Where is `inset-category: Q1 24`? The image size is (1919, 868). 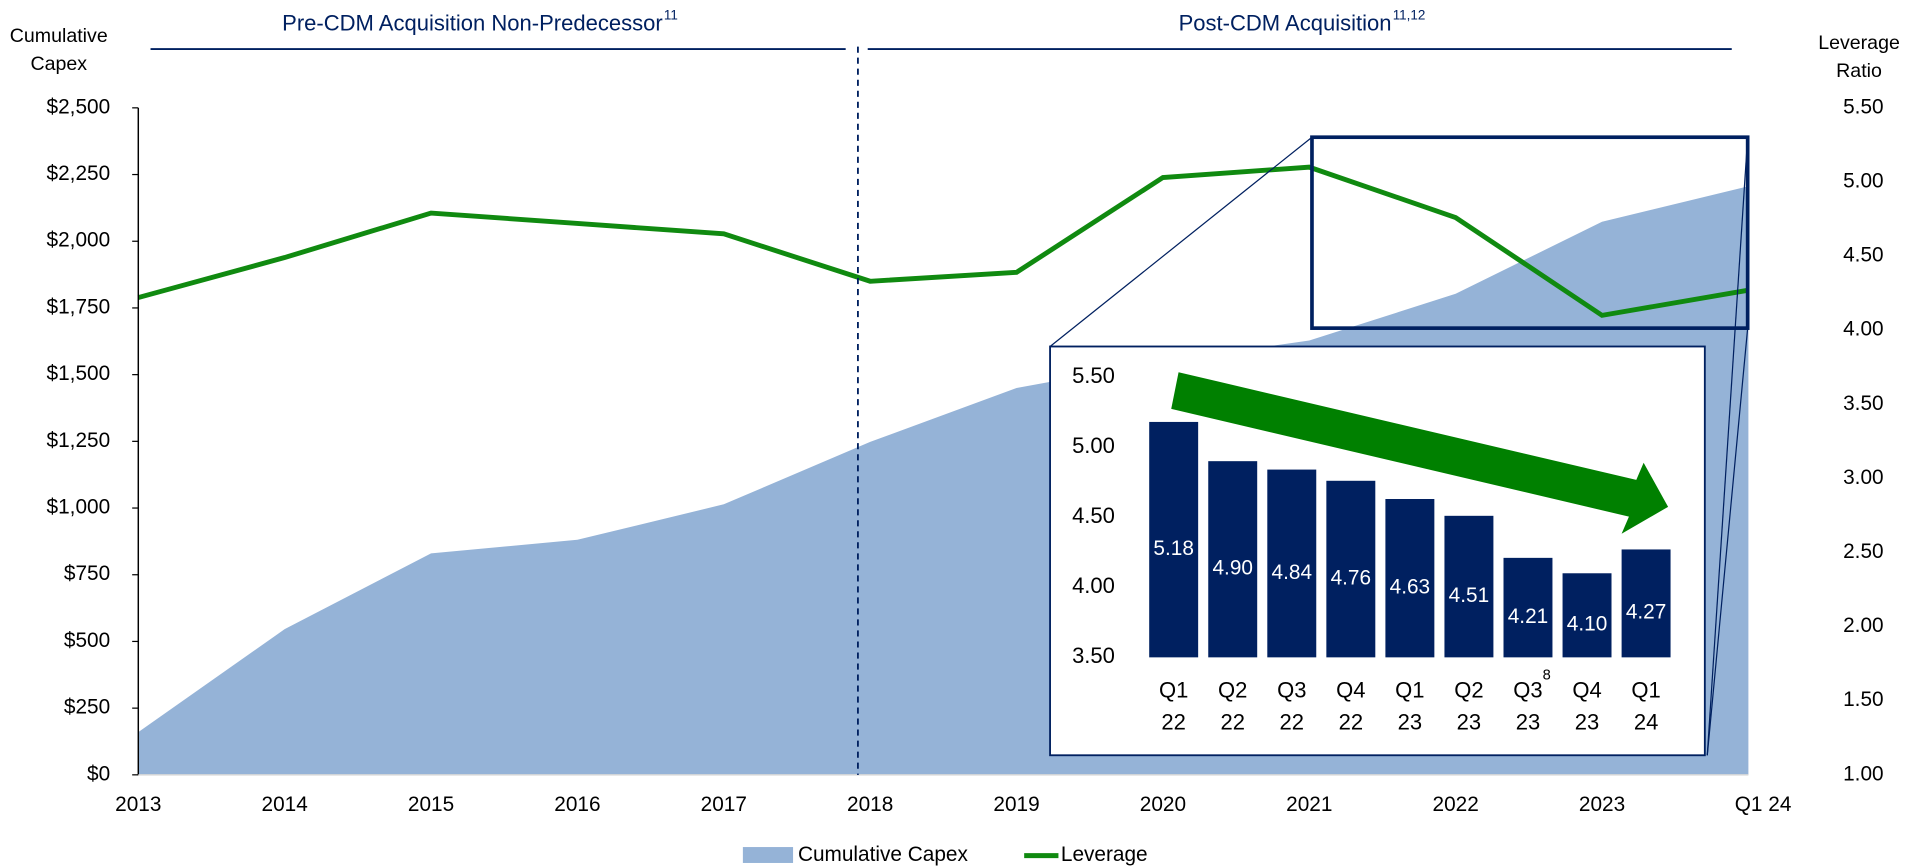
inset-category: Q1 24 is located at coordinates (1646, 706).